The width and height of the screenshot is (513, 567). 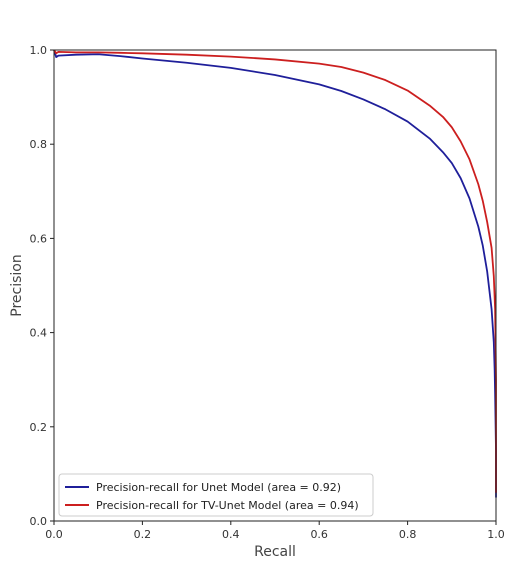 What do you see at coordinates (39, 427) in the screenshot?
I see `y-tick-label: 0.2` at bounding box center [39, 427].